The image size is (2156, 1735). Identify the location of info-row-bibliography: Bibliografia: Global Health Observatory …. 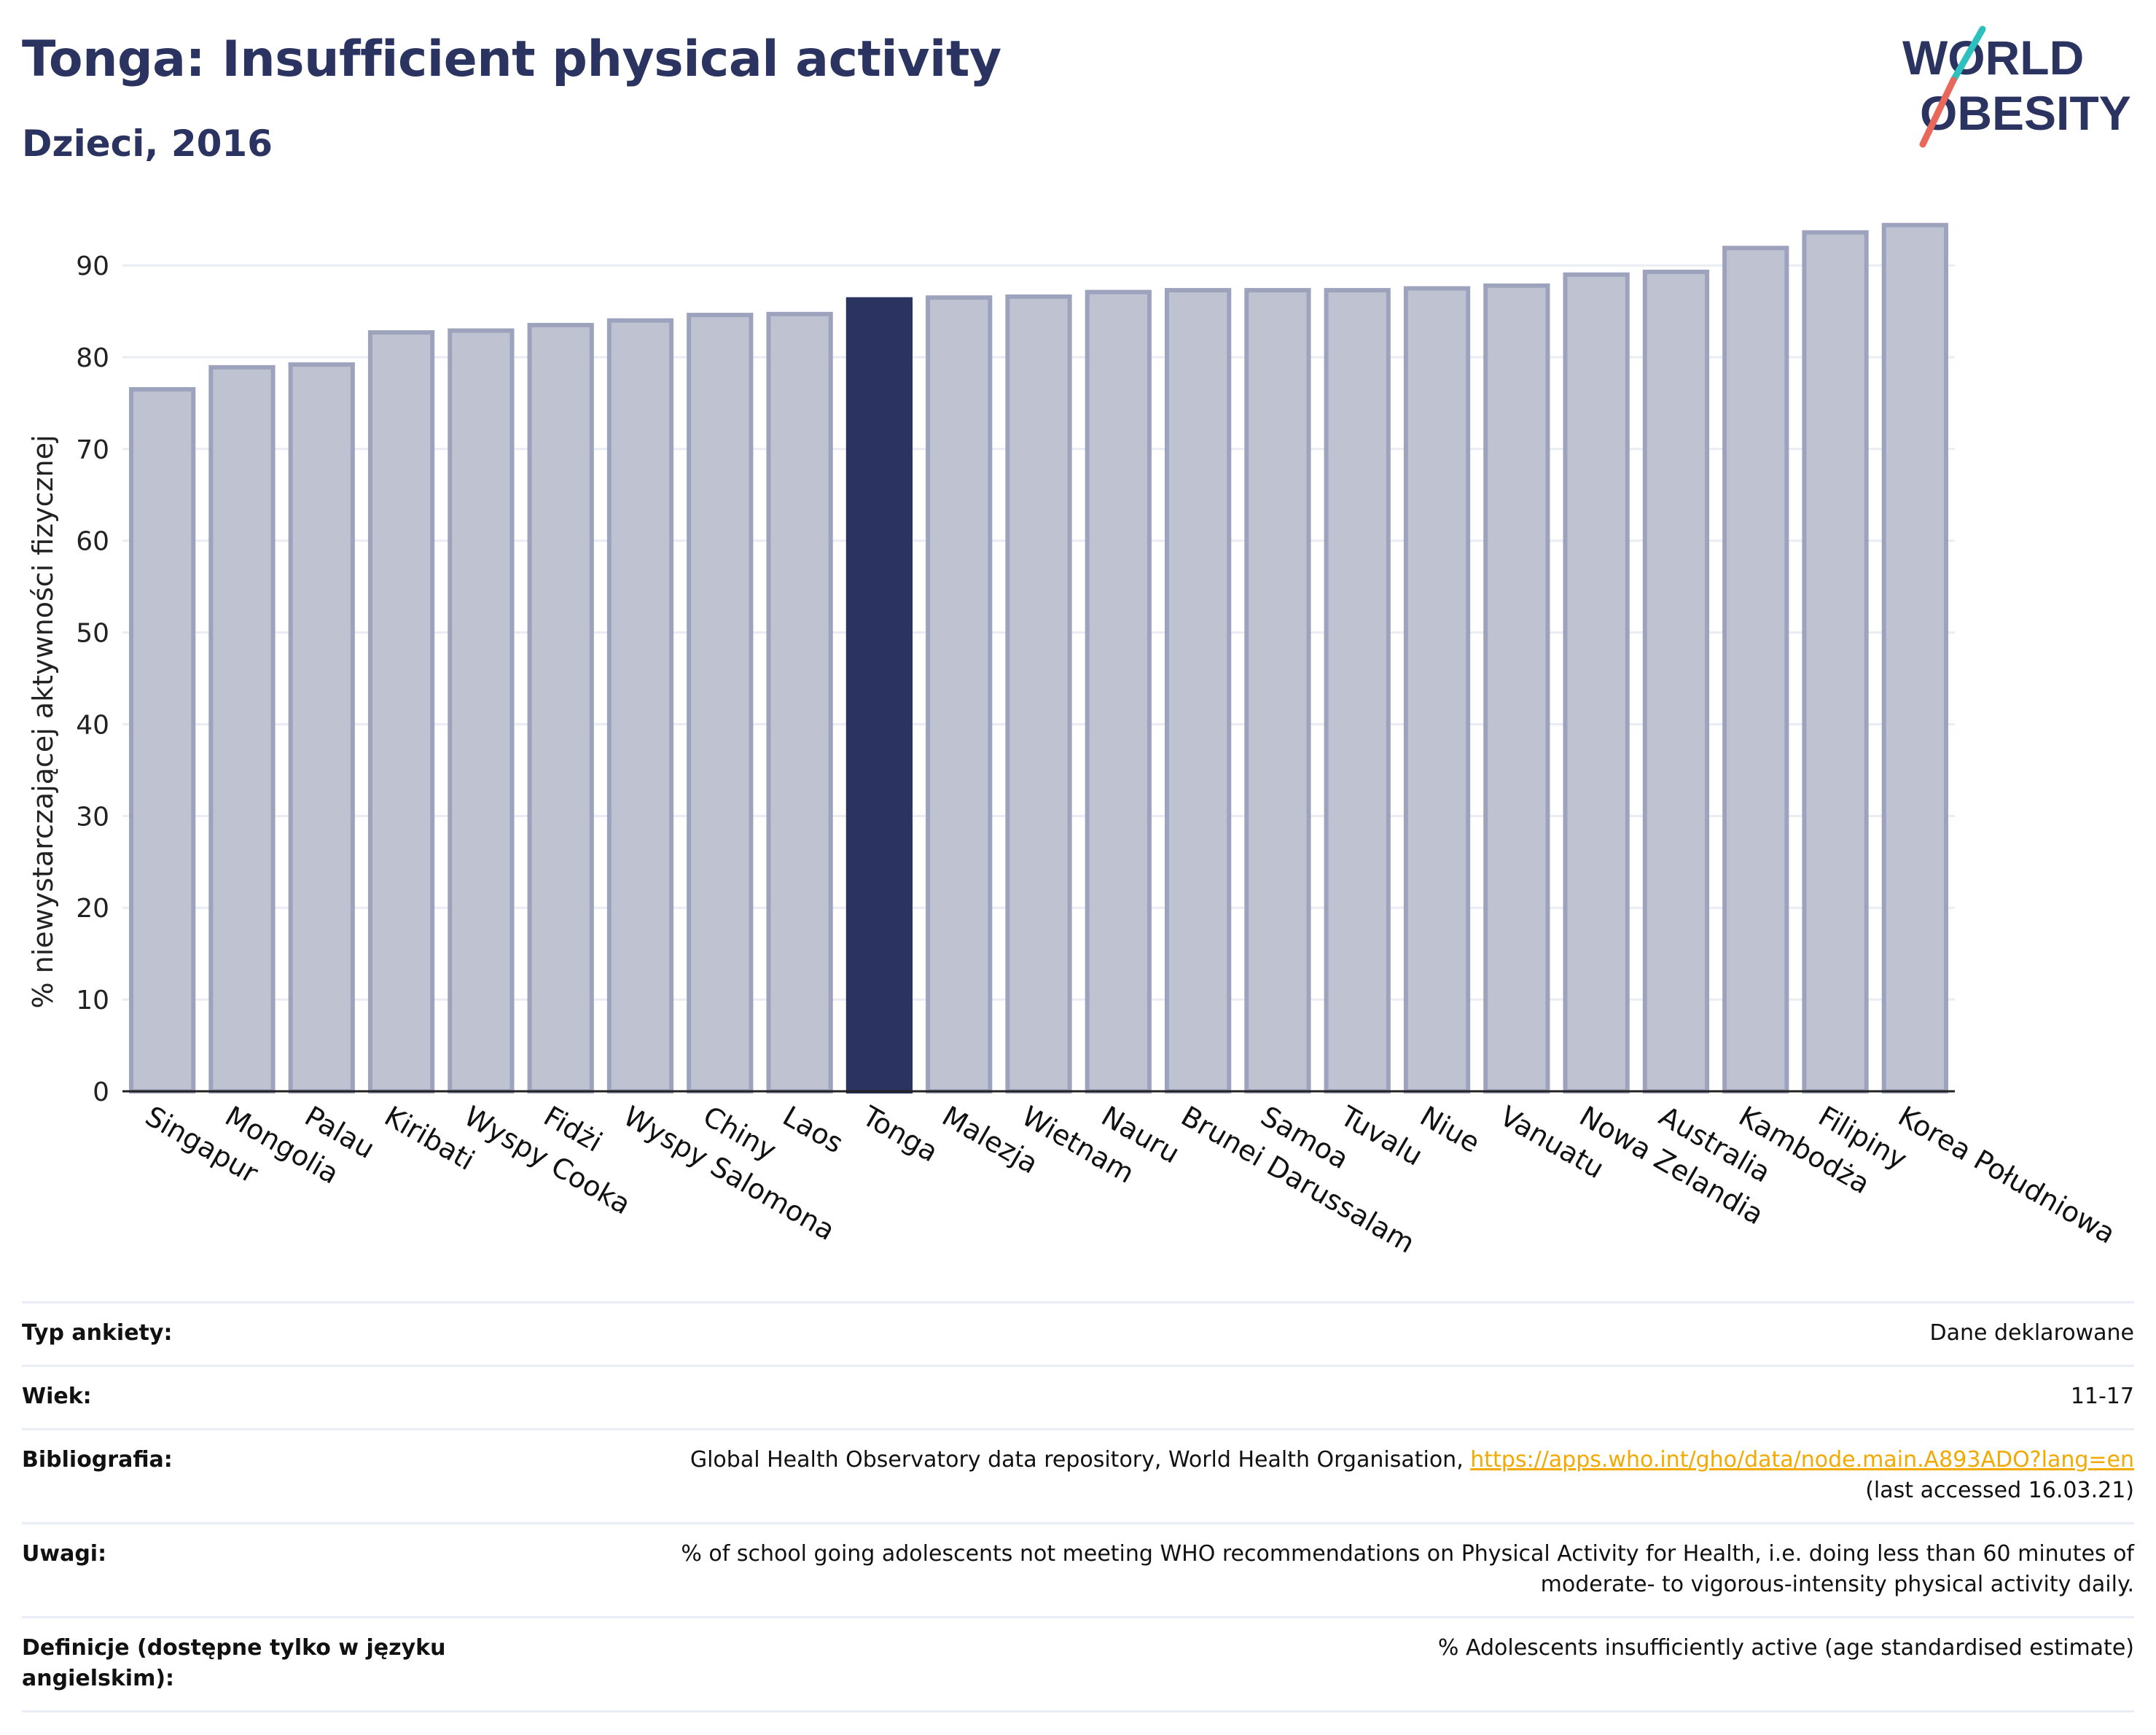
(1078, 1476).